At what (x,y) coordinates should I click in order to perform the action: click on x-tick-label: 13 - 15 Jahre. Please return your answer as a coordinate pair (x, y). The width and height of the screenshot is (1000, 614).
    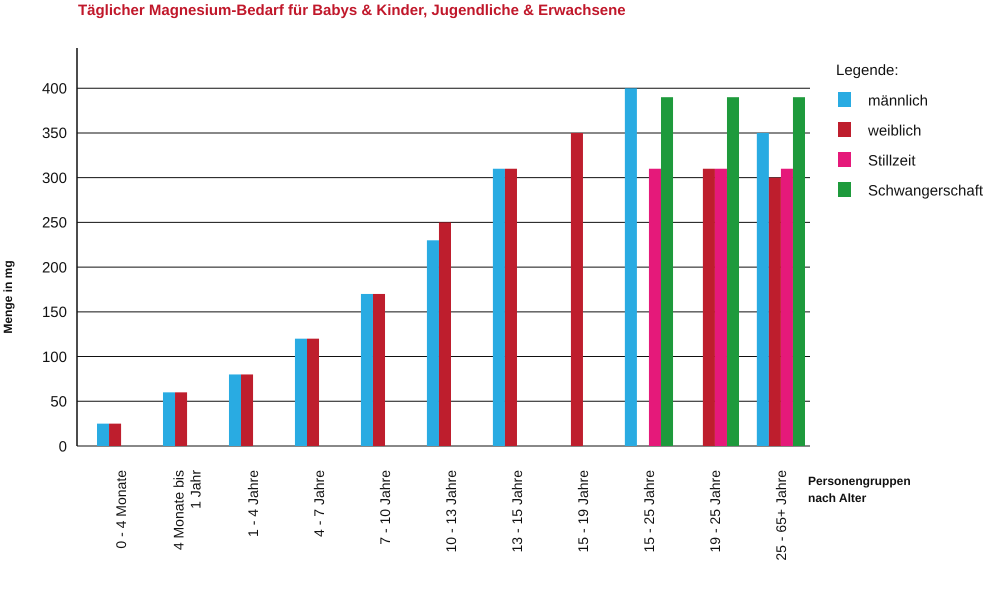
    Looking at the image, I should click on (516, 511).